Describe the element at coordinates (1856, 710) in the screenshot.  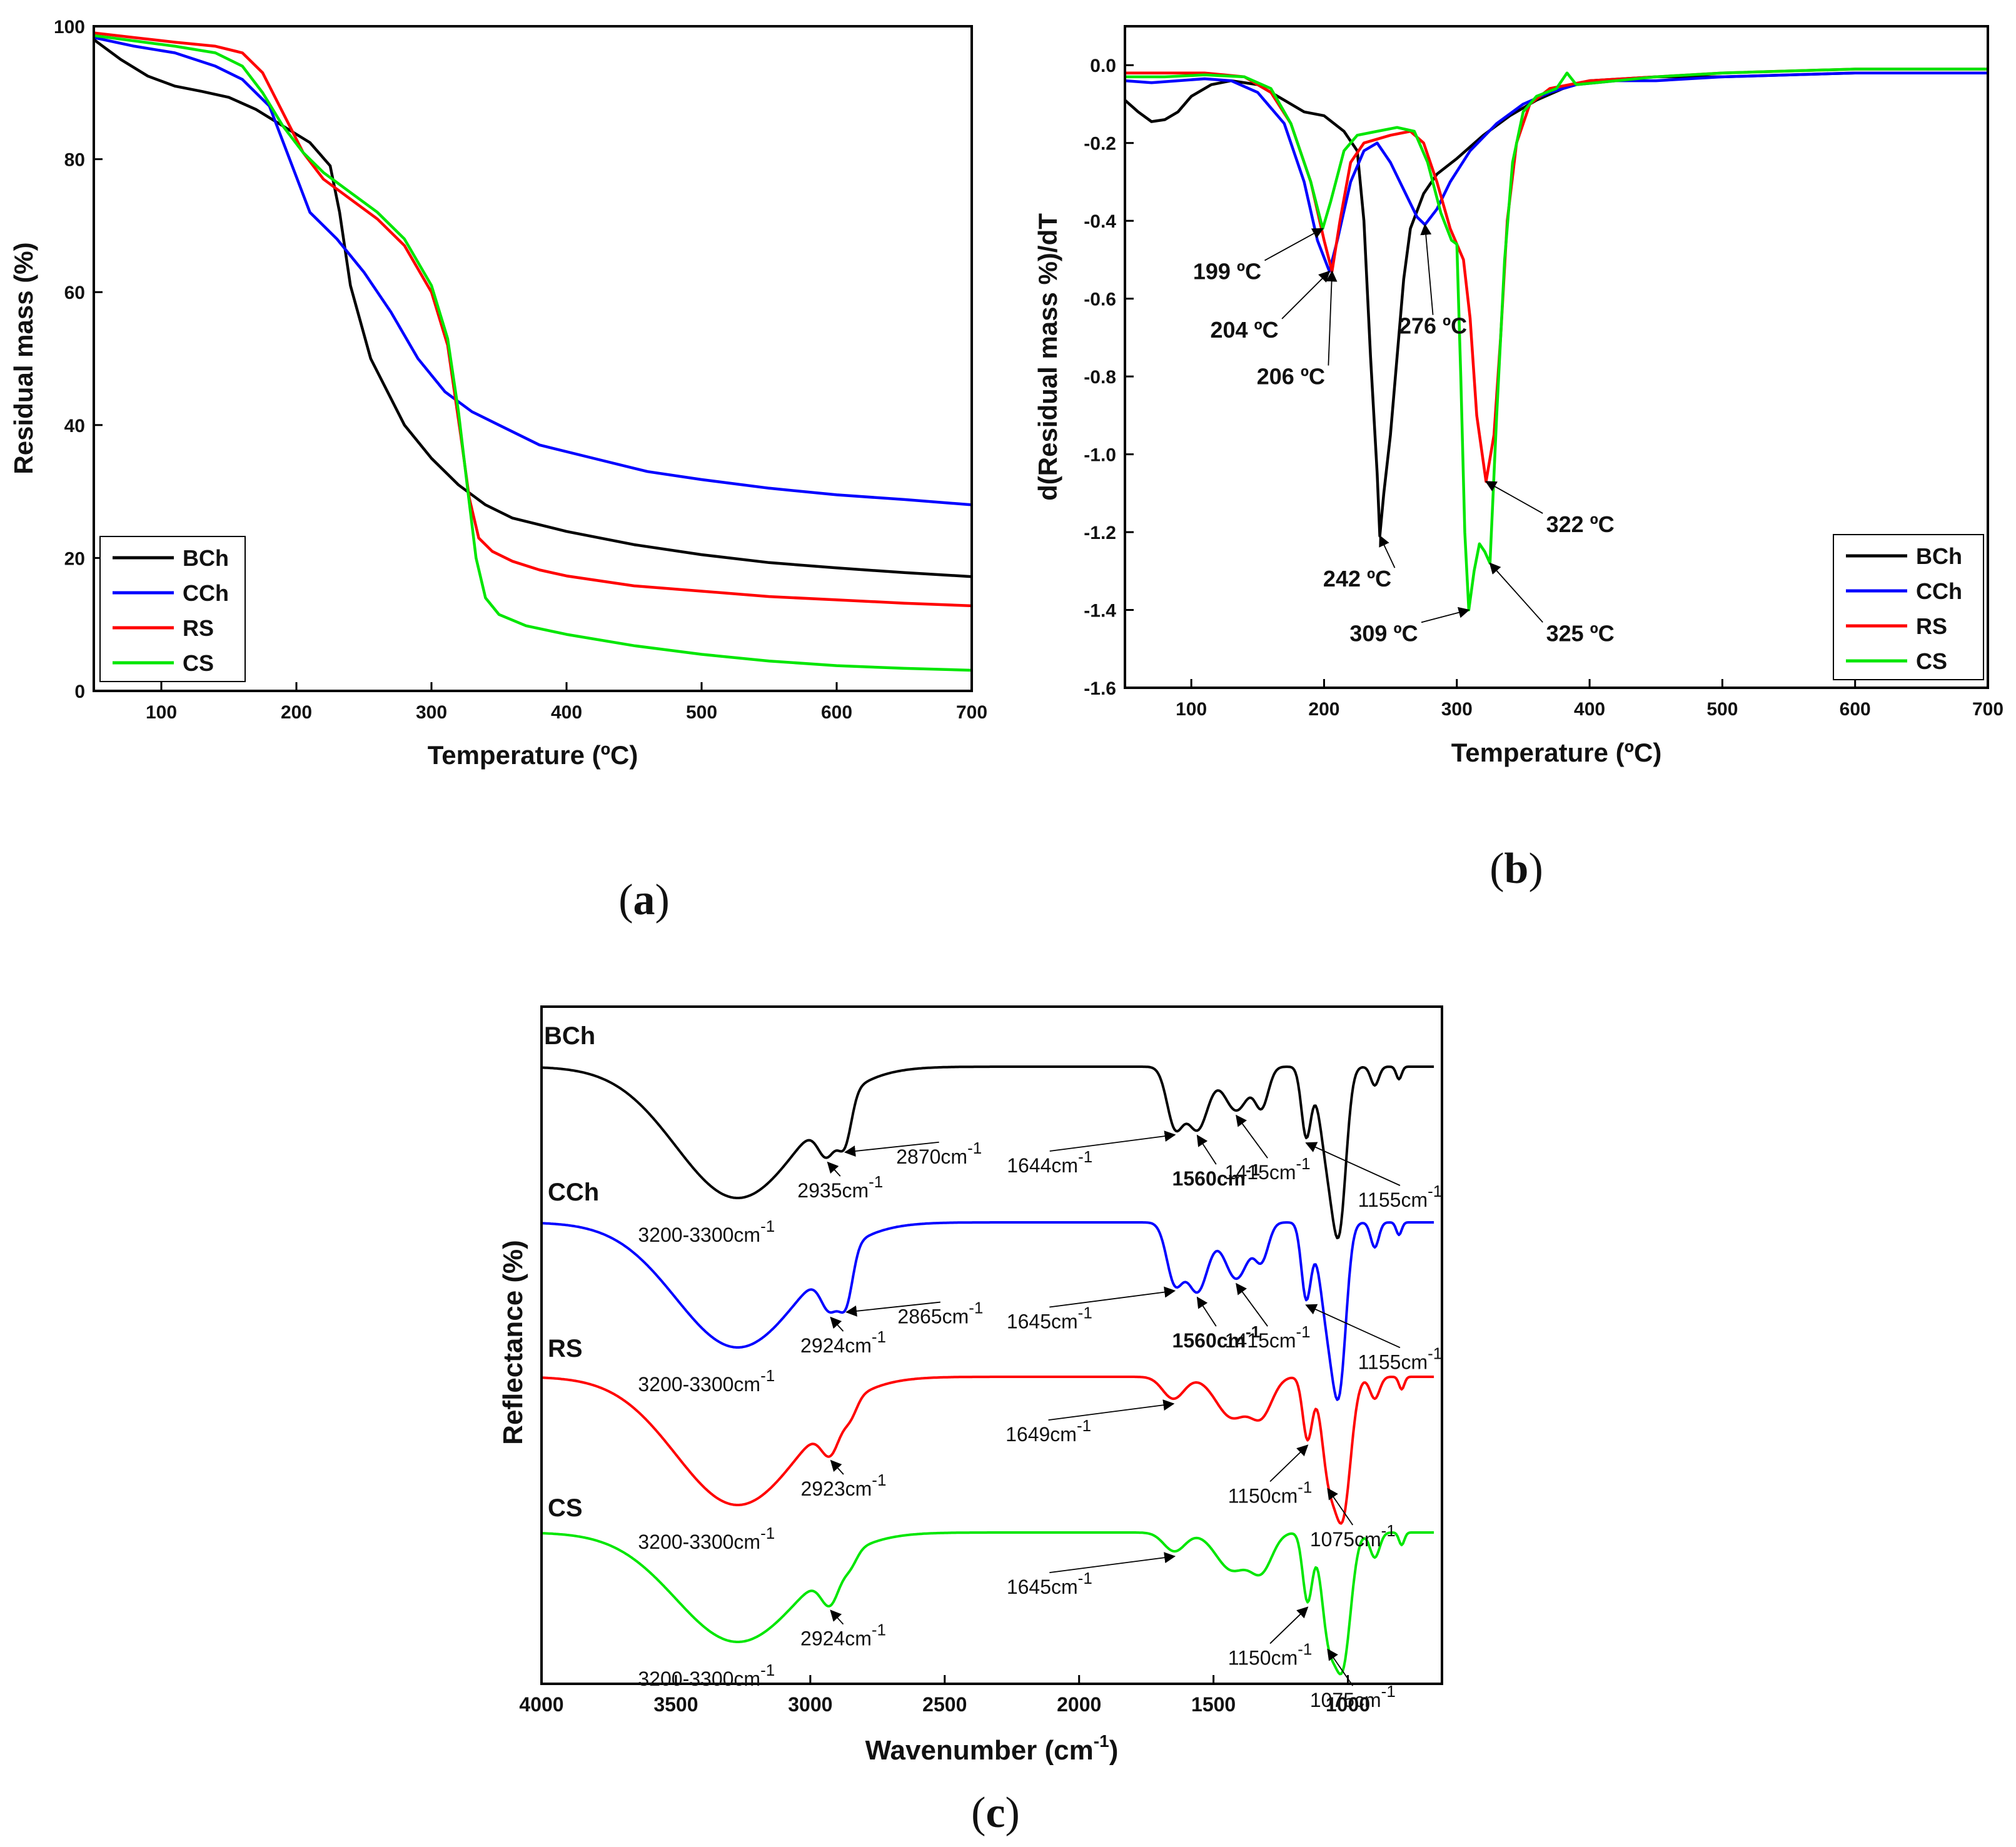
I see `chart-b-xtick-label: 600` at that location.